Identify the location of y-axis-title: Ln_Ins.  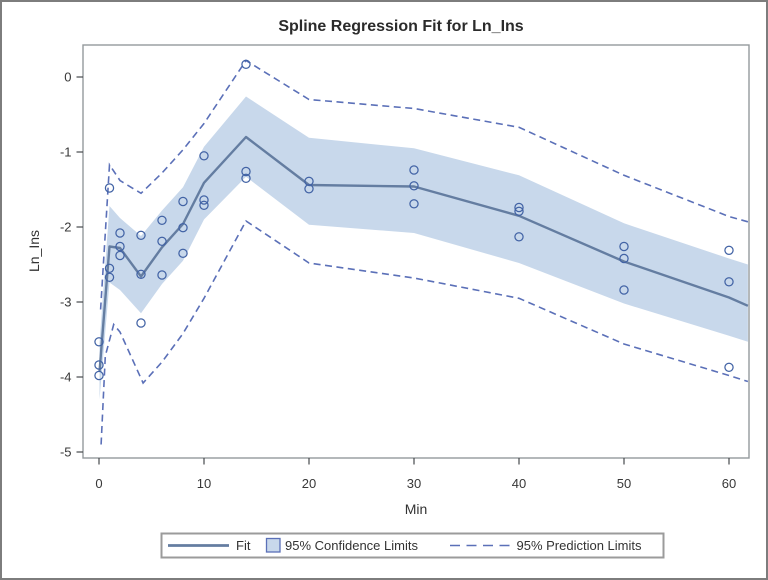
(34, 251).